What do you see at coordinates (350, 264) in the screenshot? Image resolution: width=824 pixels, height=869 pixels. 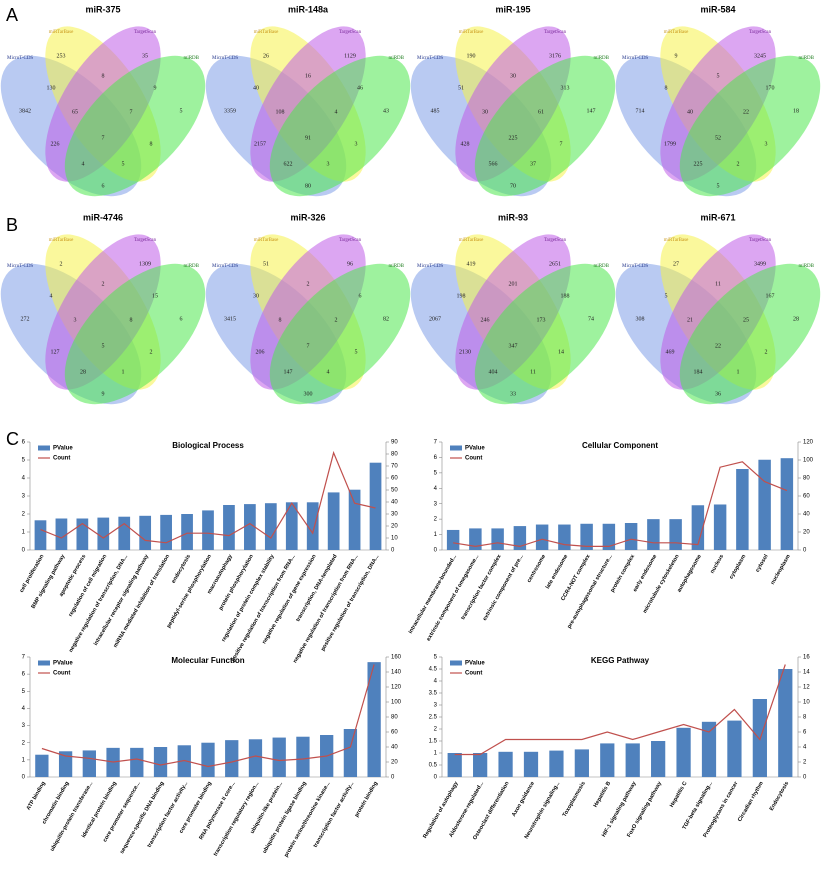 I see `venn-count: 96` at bounding box center [350, 264].